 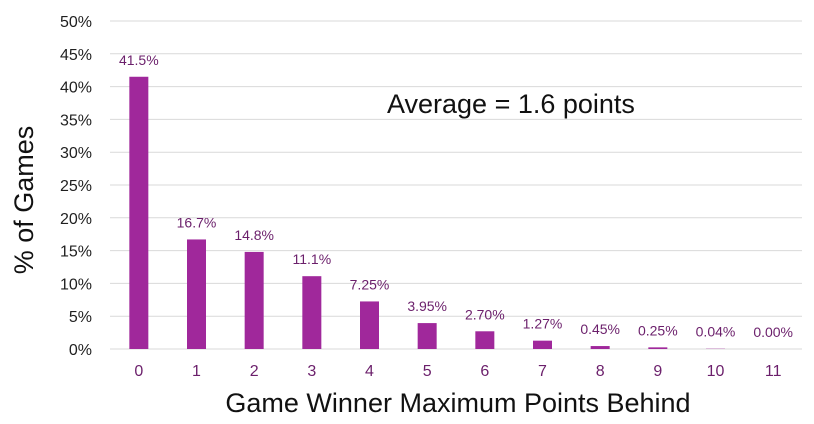 What do you see at coordinates (311, 259) in the screenshot?
I see `data-label: 11.1%` at bounding box center [311, 259].